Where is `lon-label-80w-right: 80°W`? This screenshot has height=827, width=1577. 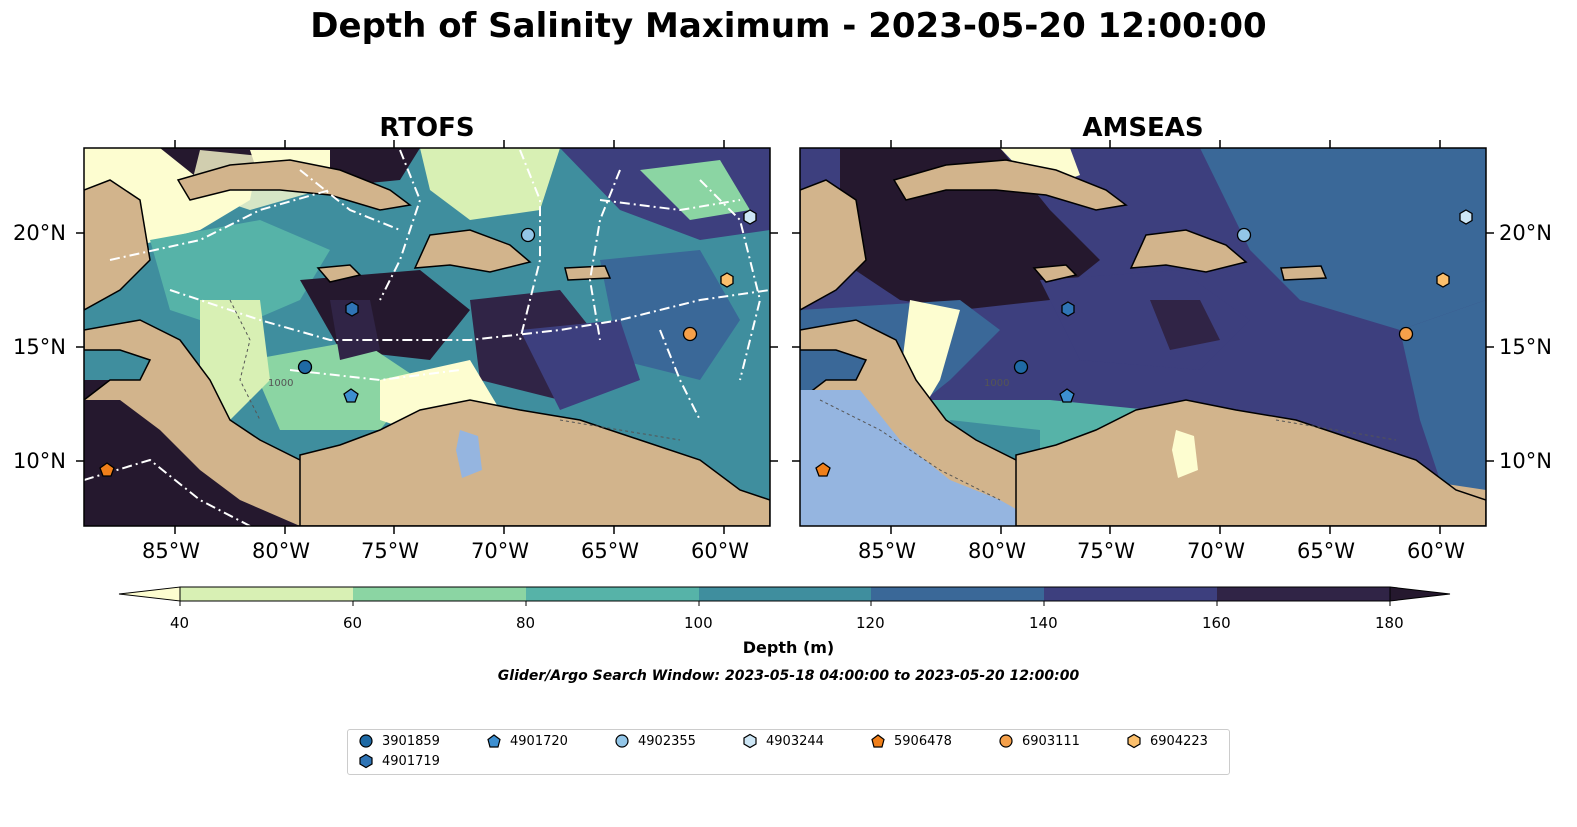 lon-label-80w-right: 80°W is located at coordinates (997, 551).